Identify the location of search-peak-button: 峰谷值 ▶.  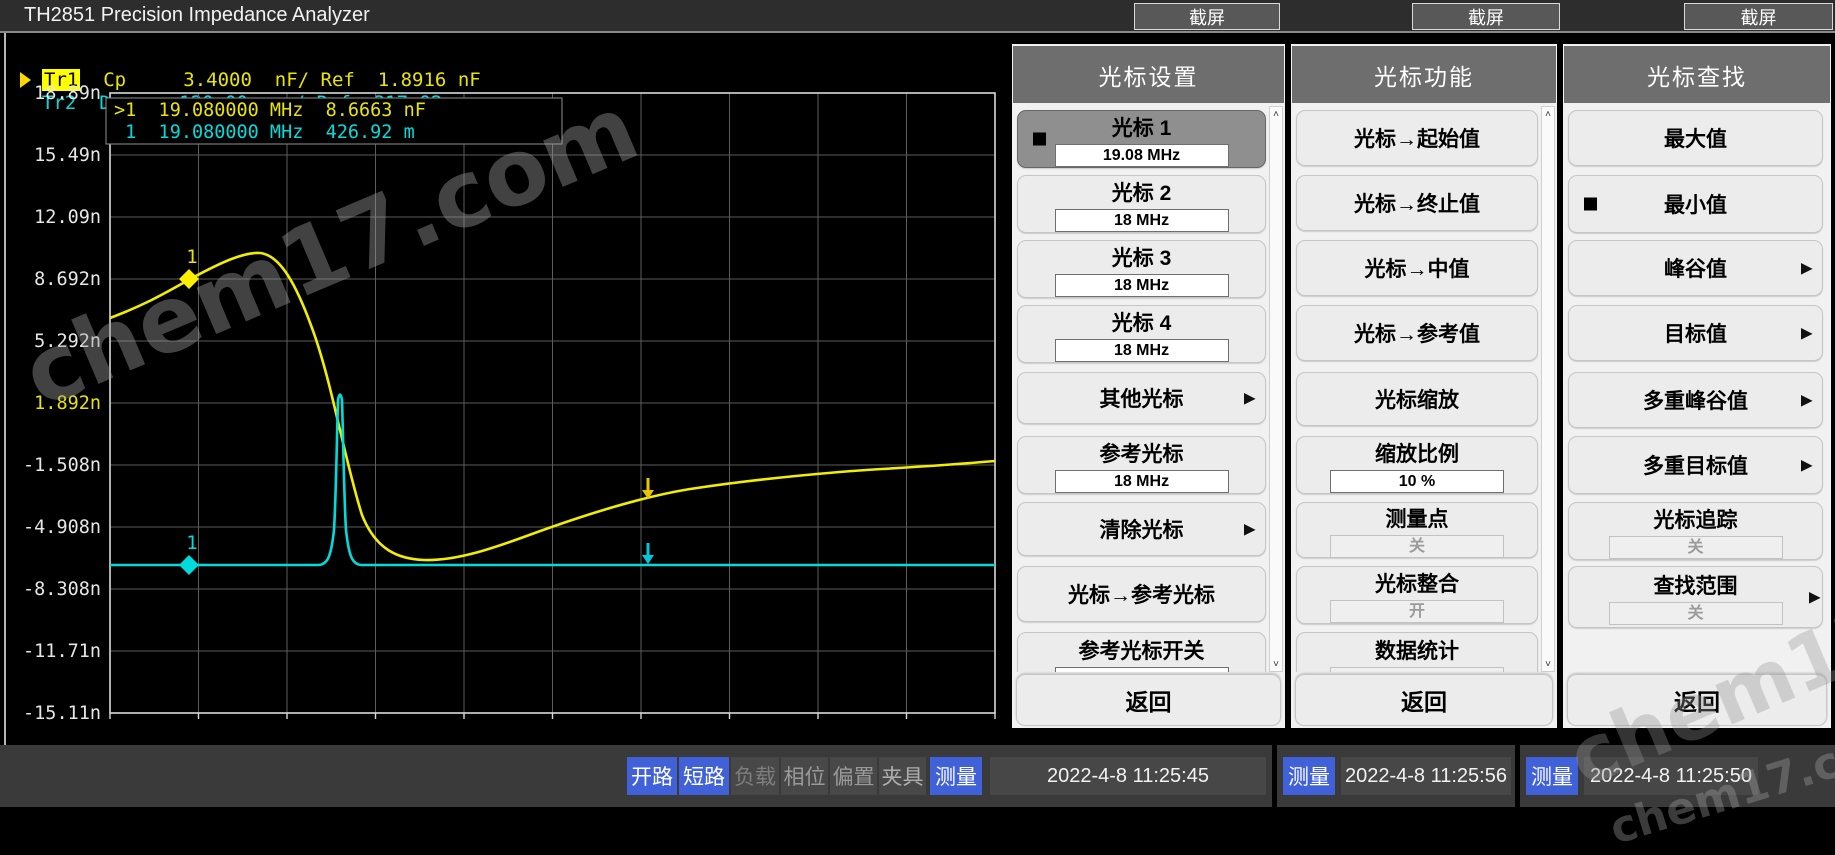
(1695, 268).